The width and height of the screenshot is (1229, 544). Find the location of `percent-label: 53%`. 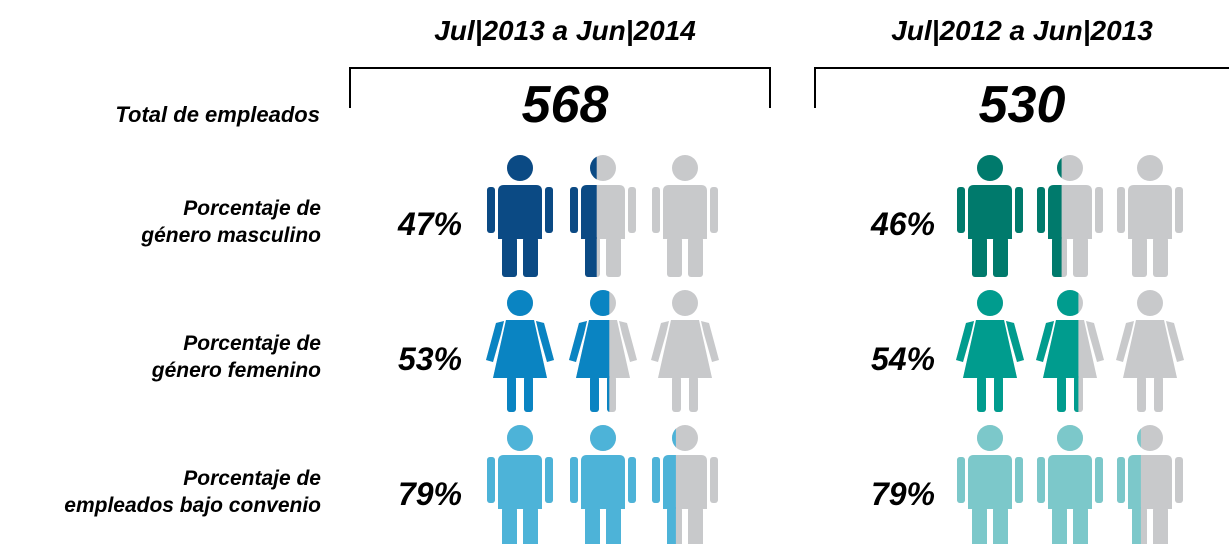

percent-label: 53% is located at coordinates (430, 359).